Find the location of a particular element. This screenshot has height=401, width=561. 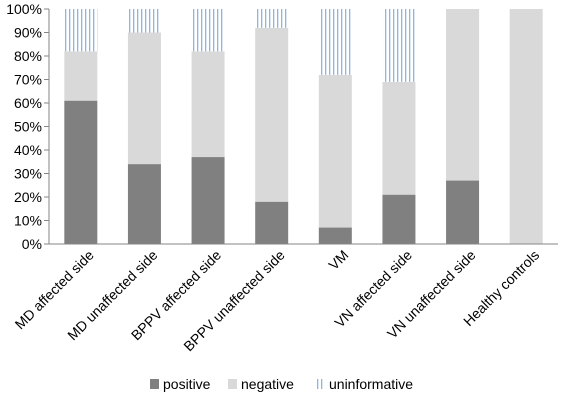

y-tick-label: 40% is located at coordinates (28, 150).